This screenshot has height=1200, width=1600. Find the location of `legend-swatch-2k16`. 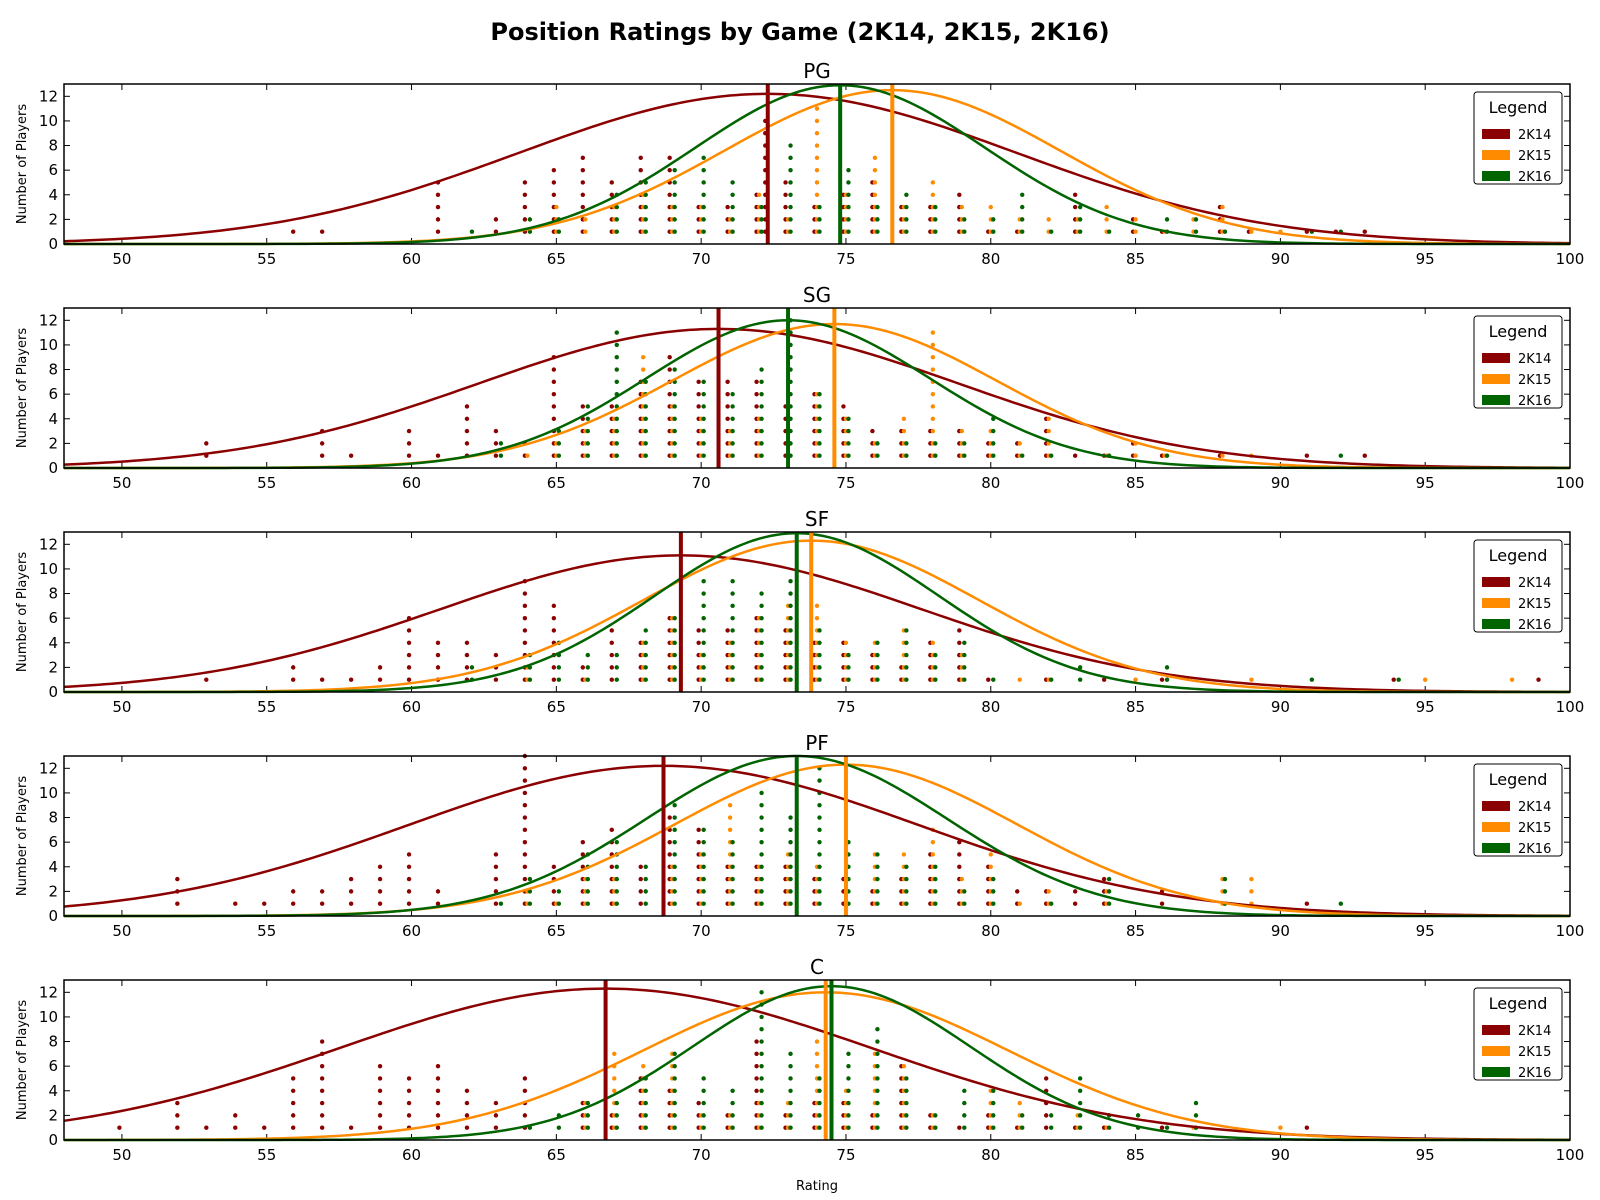

legend-swatch-2k16 is located at coordinates (1496, 848).